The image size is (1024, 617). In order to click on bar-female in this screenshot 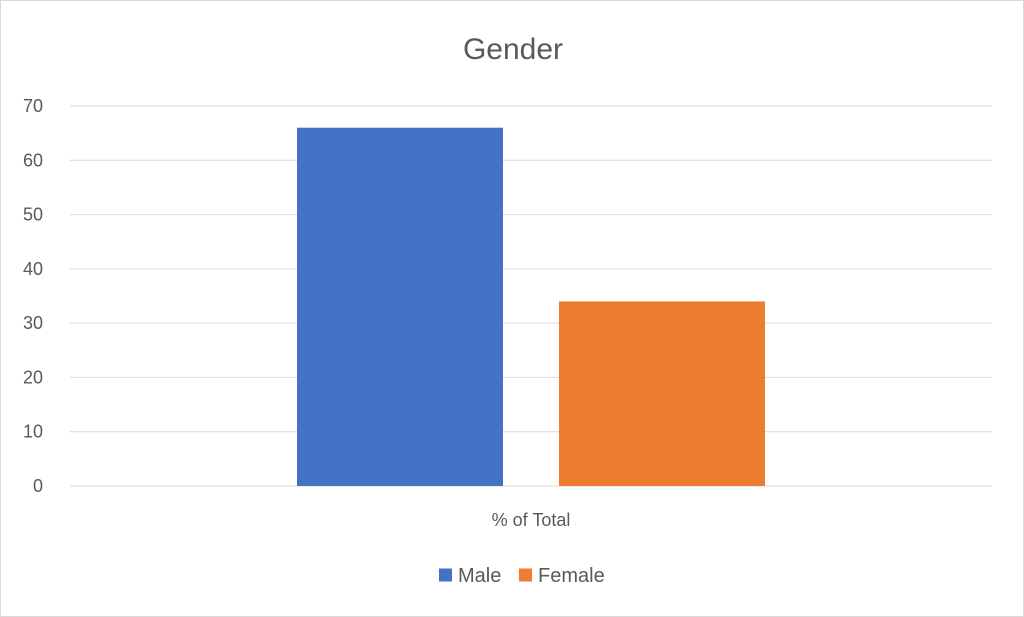, I will do `click(662, 393)`.